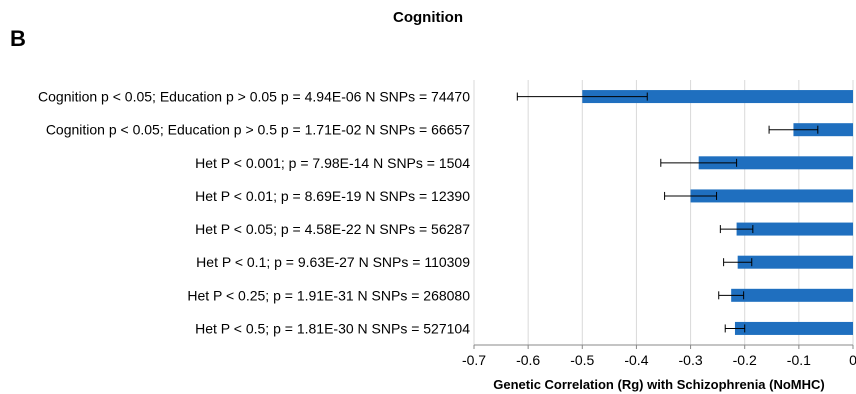 The width and height of the screenshot is (856, 394). I want to click on x-tick-label: -0.3, so click(691, 360).